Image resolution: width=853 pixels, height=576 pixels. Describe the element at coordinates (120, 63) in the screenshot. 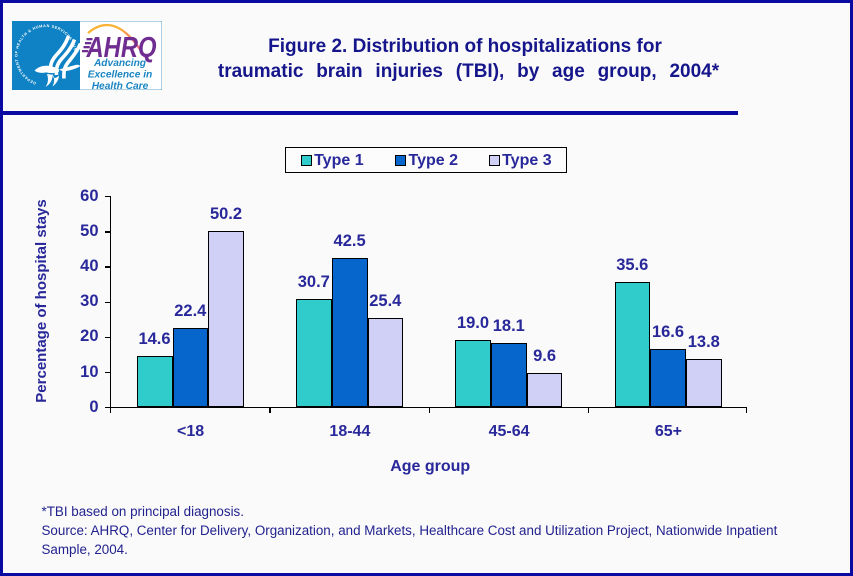

I see `svg-text: Advancing` at that location.